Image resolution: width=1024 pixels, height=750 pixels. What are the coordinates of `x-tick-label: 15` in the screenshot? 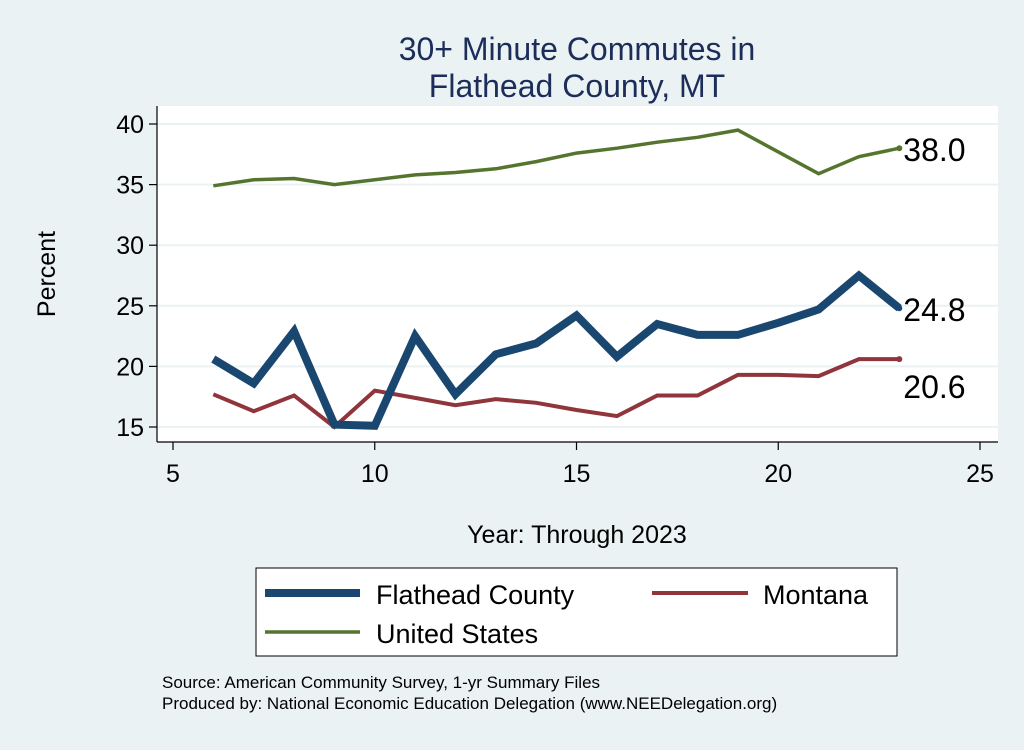 It's located at (577, 474).